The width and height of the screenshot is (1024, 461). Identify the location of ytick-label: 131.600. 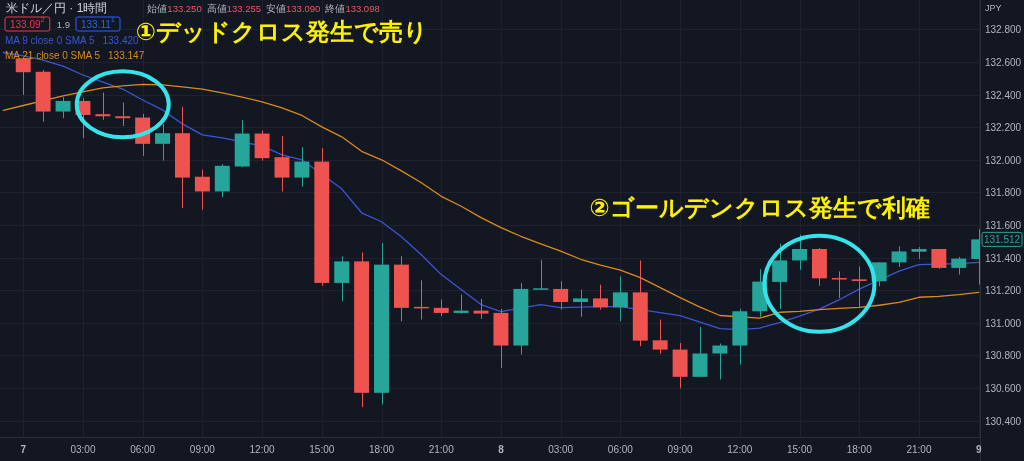
(1003, 225).